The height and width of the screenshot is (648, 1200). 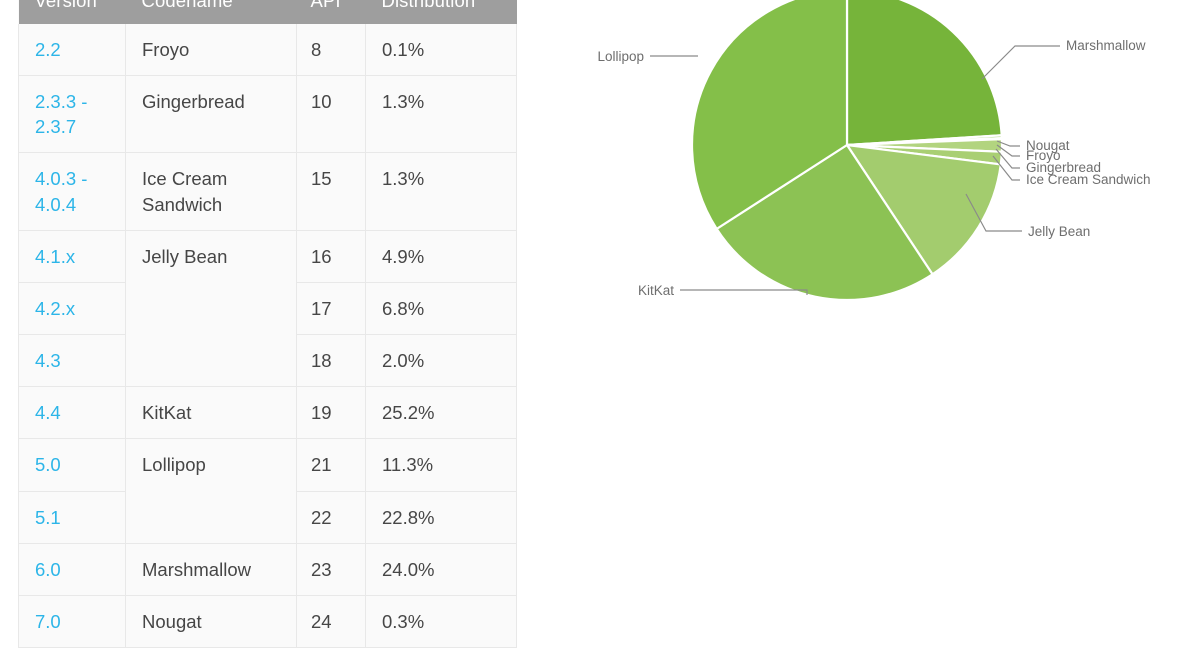 What do you see at coordinates (993, 212) in the screenshot?
I see `leader-line-jelly-bean` at bounding box center [993, 212].